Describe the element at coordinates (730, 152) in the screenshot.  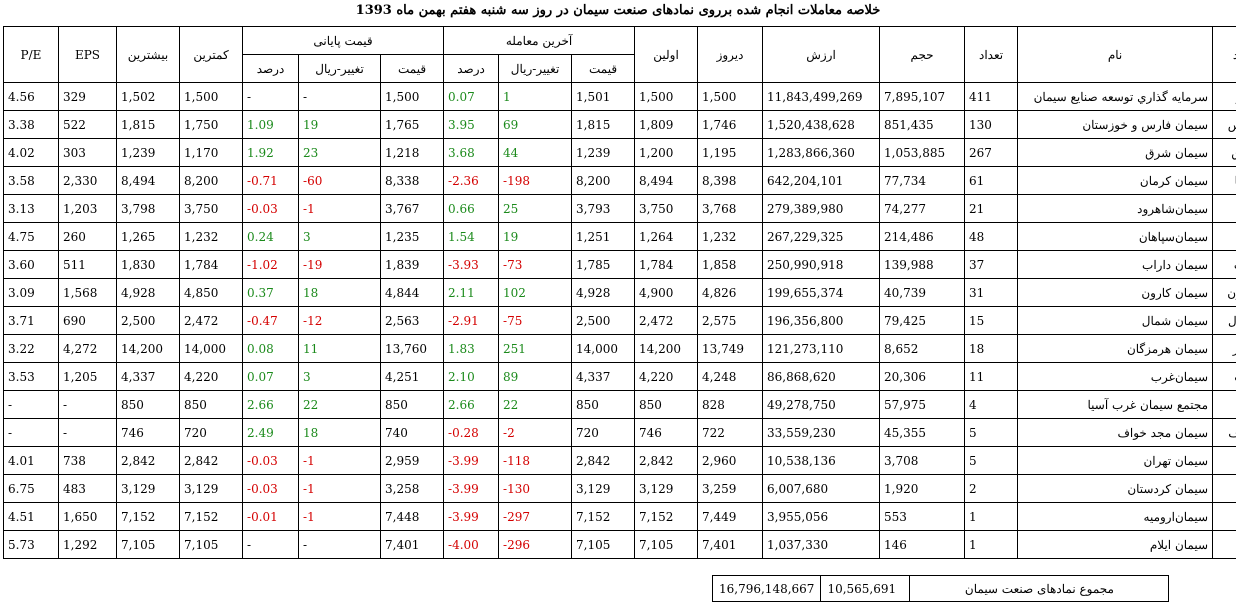
I see `cell-yesterday: 1,195` at that location.